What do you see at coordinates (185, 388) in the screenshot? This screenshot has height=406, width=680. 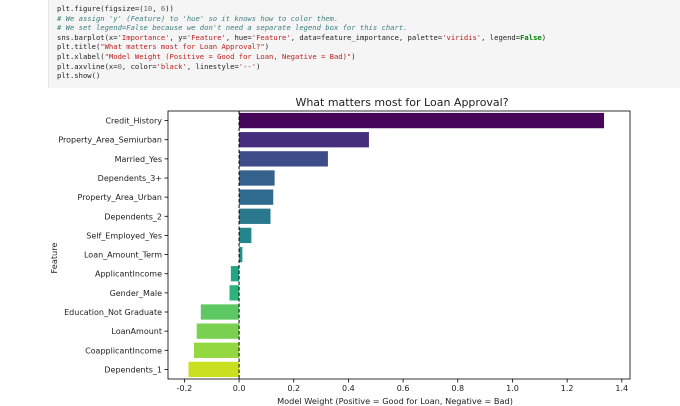 I see `x-tick-label: -0.2` at bounding box center [185, 388].